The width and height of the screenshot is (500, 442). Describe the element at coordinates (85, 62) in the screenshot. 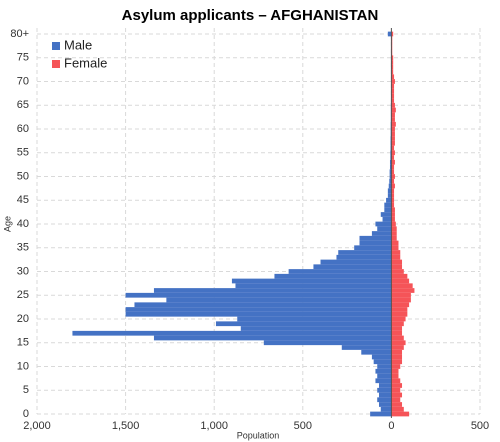

I see `legend-label: Female` at that location.